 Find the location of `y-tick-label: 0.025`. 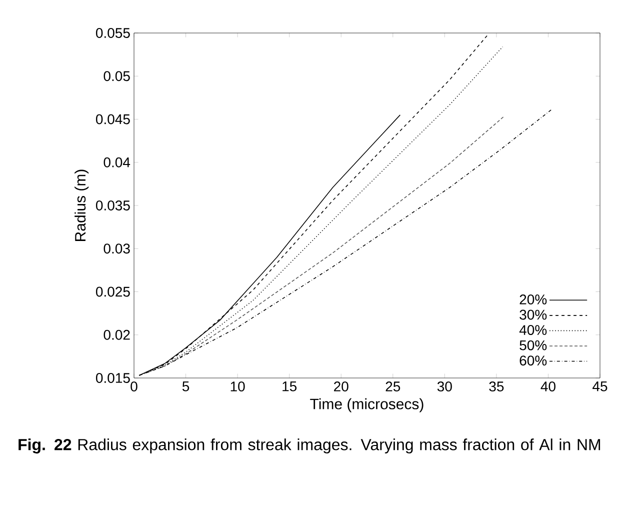

y-tick-label: 0.025 is located at coordinates (113, 291).